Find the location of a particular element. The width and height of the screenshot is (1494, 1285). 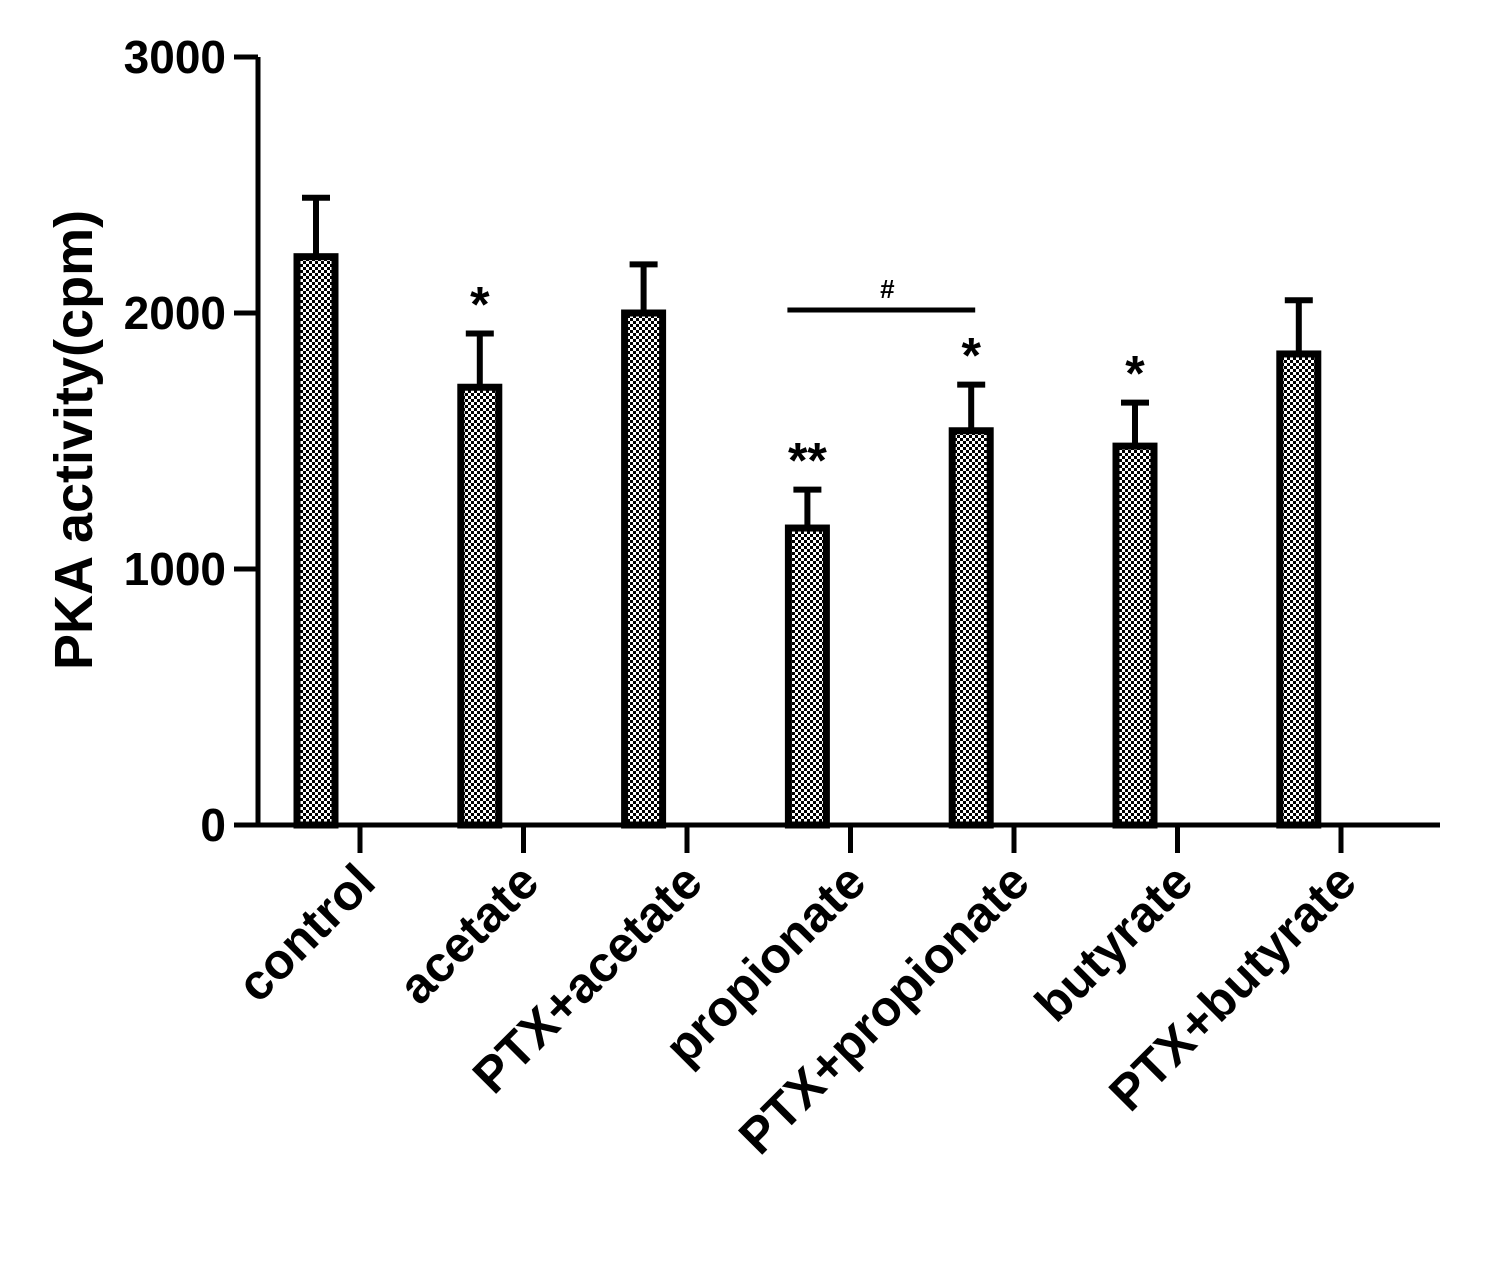

y-tick-label: 1000 is located at coordinates (175, 569).